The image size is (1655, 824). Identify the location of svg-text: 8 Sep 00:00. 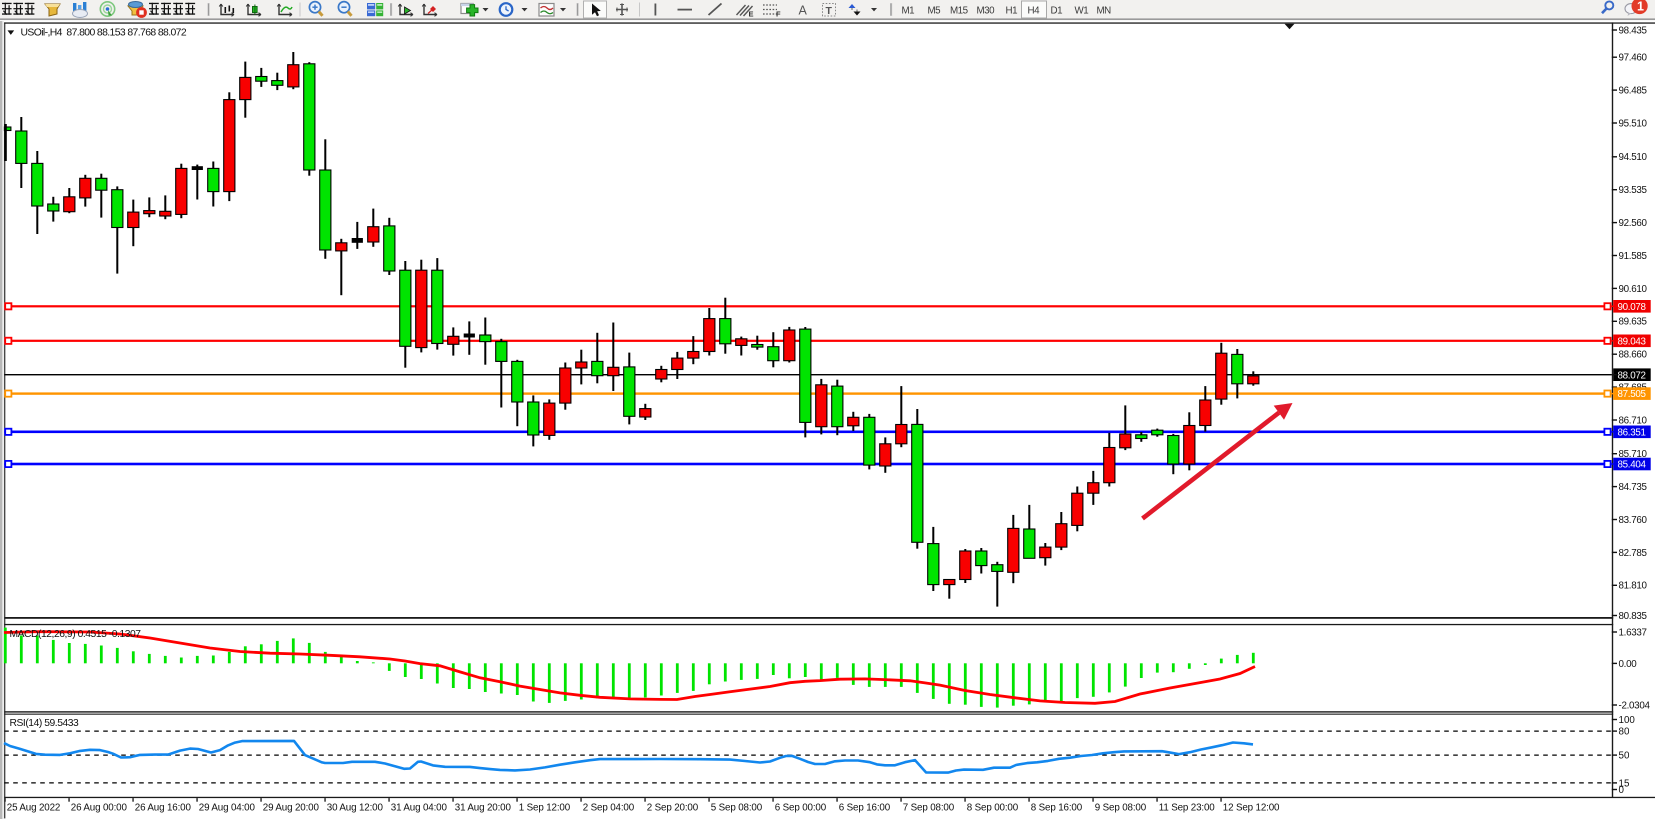
(993, 808).